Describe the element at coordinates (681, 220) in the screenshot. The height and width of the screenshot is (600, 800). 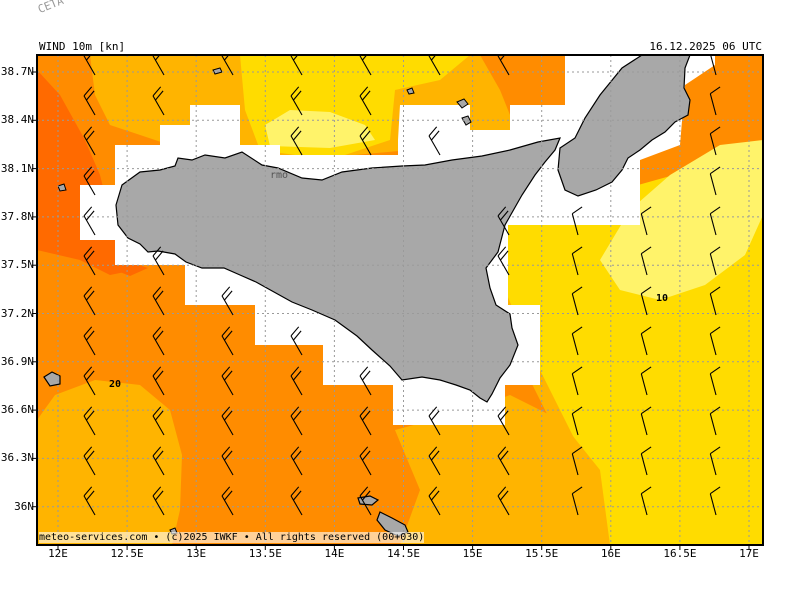
I see `field-light-yellow-east` at that location.